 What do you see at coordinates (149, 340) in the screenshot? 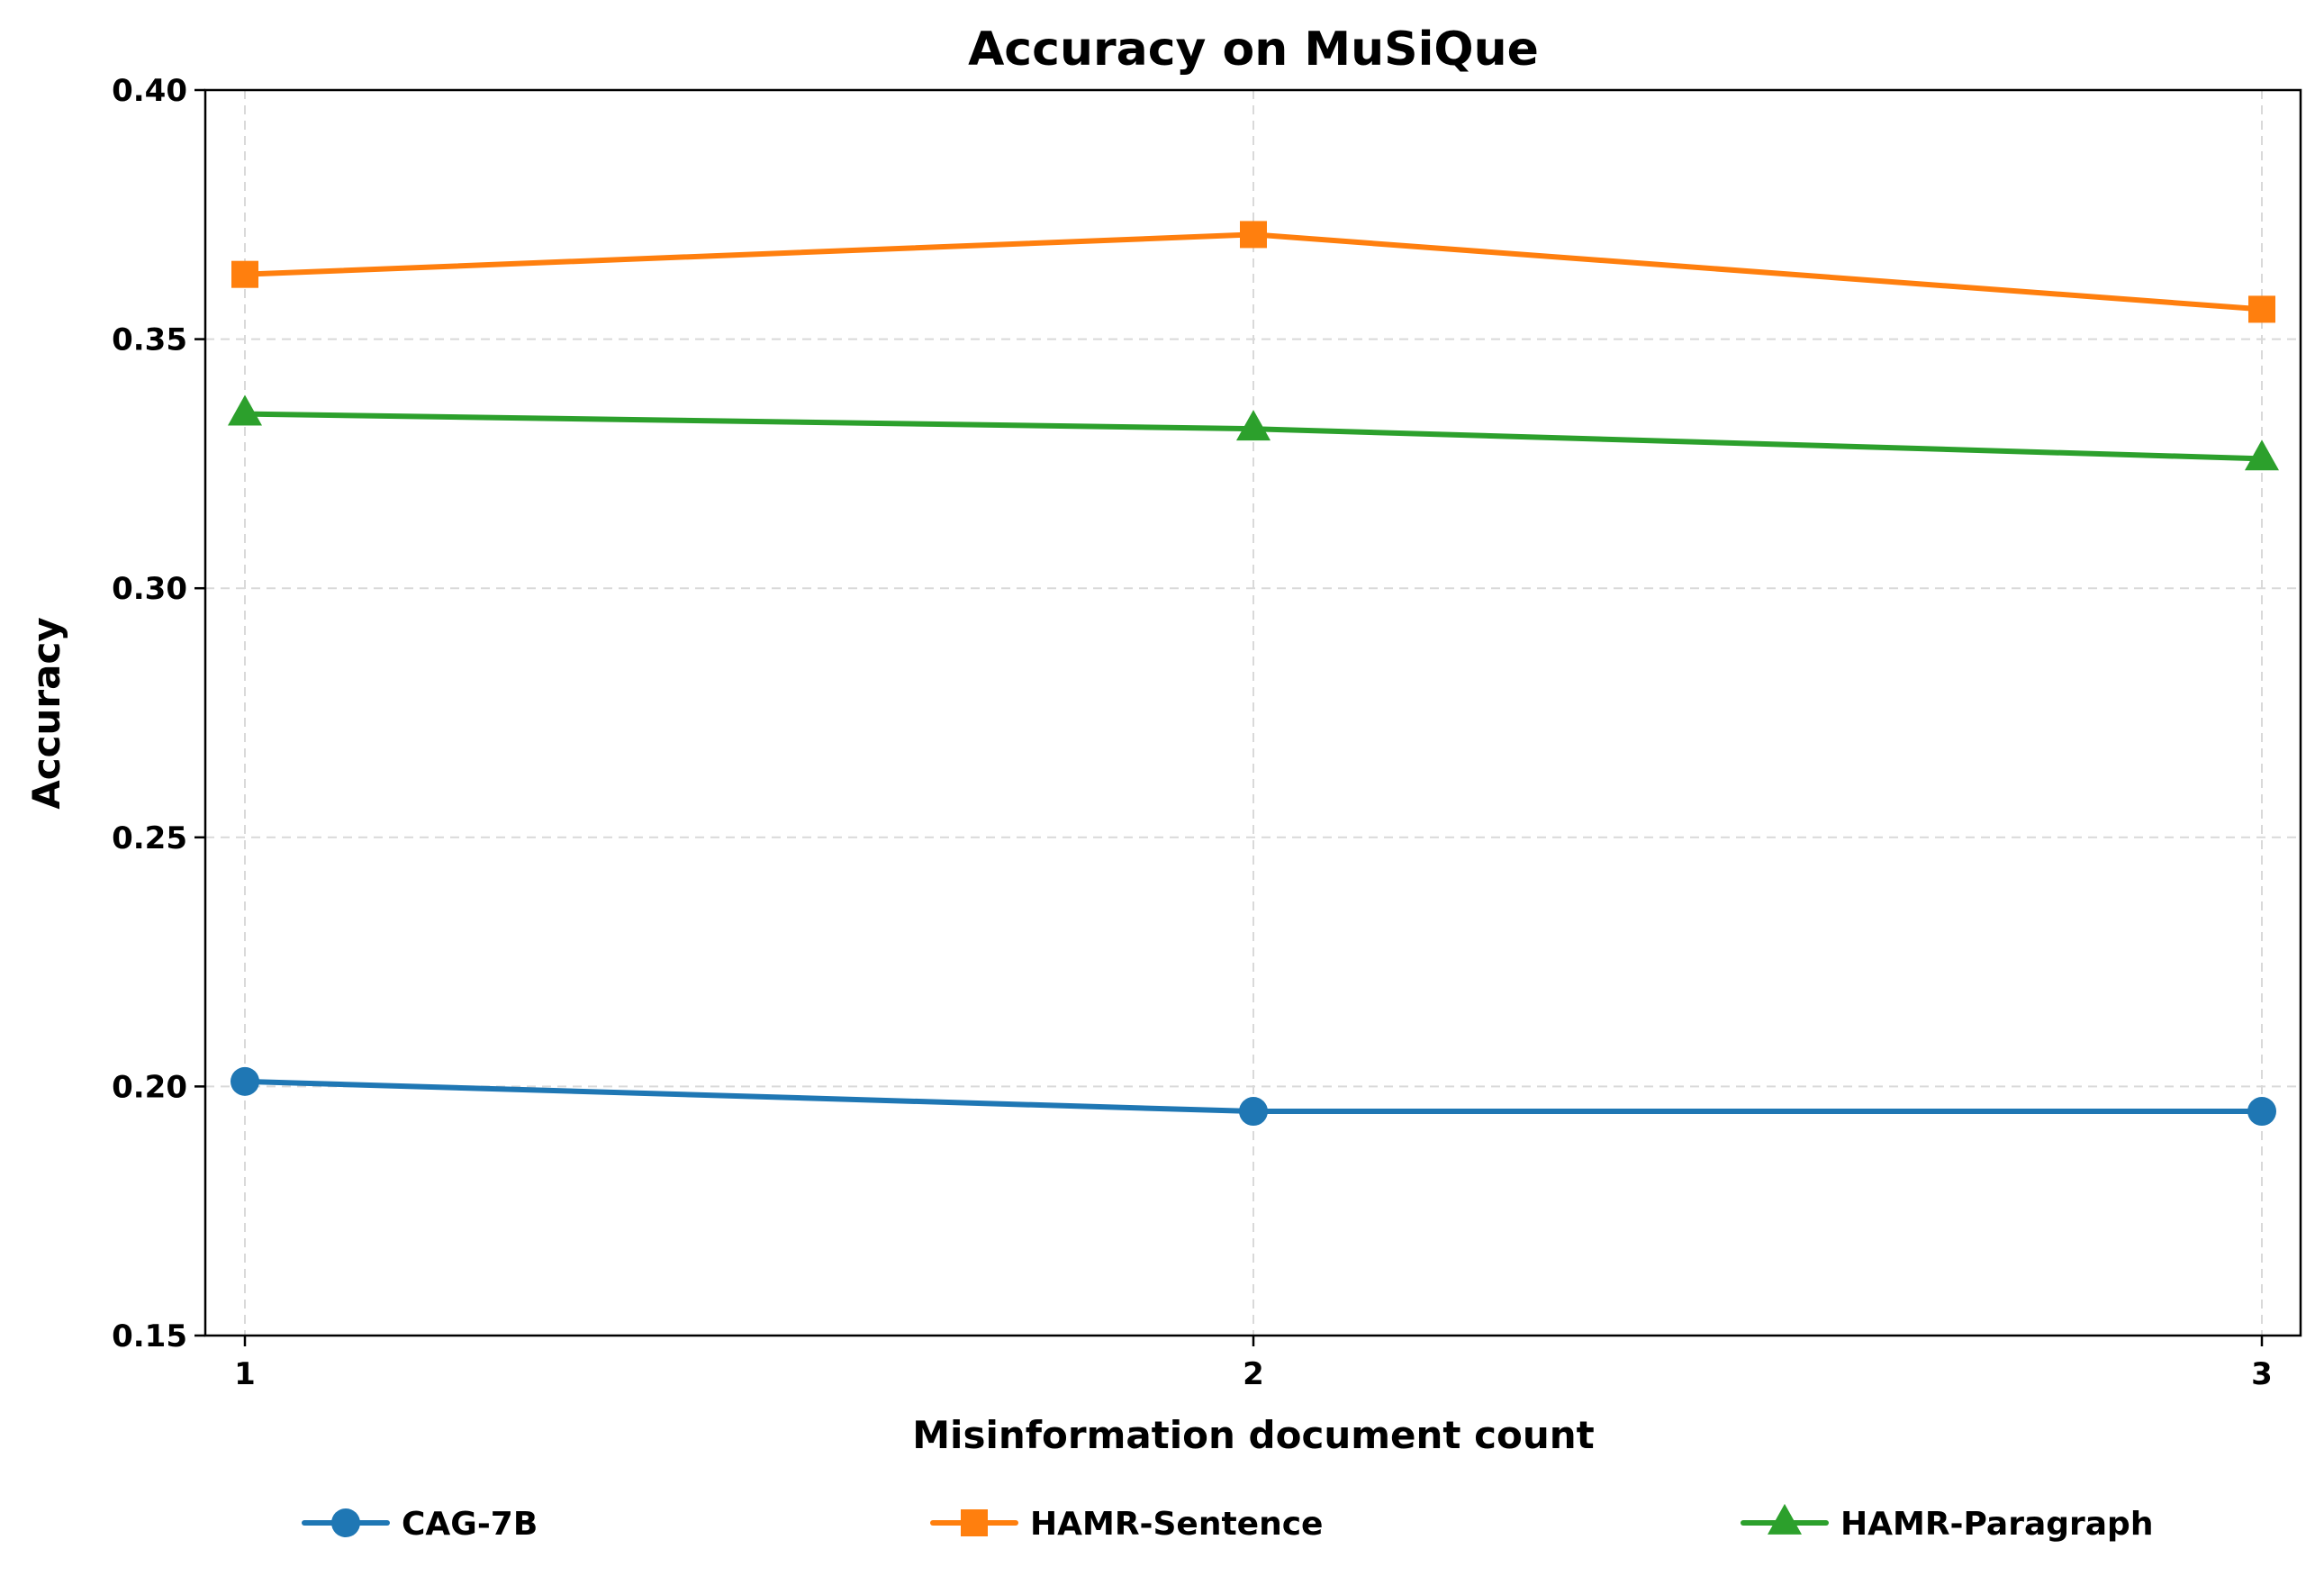
I see `y-tick-label: 0.35` at bounding box center [149, 340].